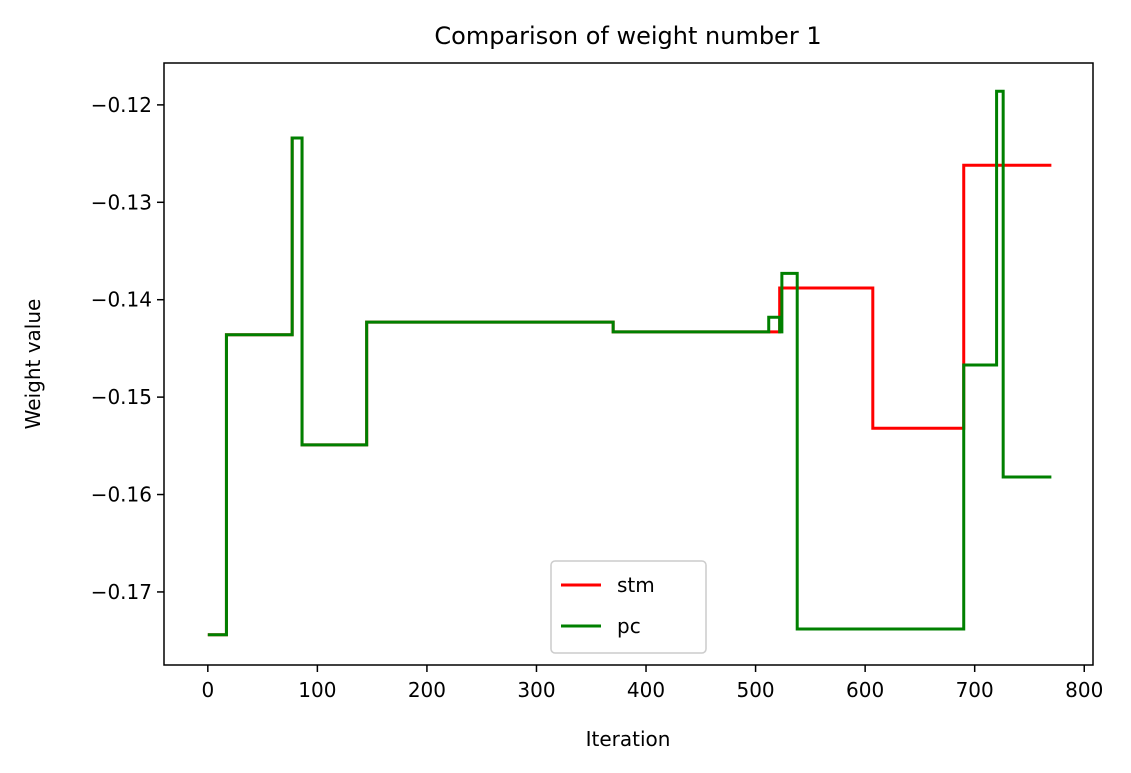  I want to click on x-tick-label: 300, so click(536, 690).